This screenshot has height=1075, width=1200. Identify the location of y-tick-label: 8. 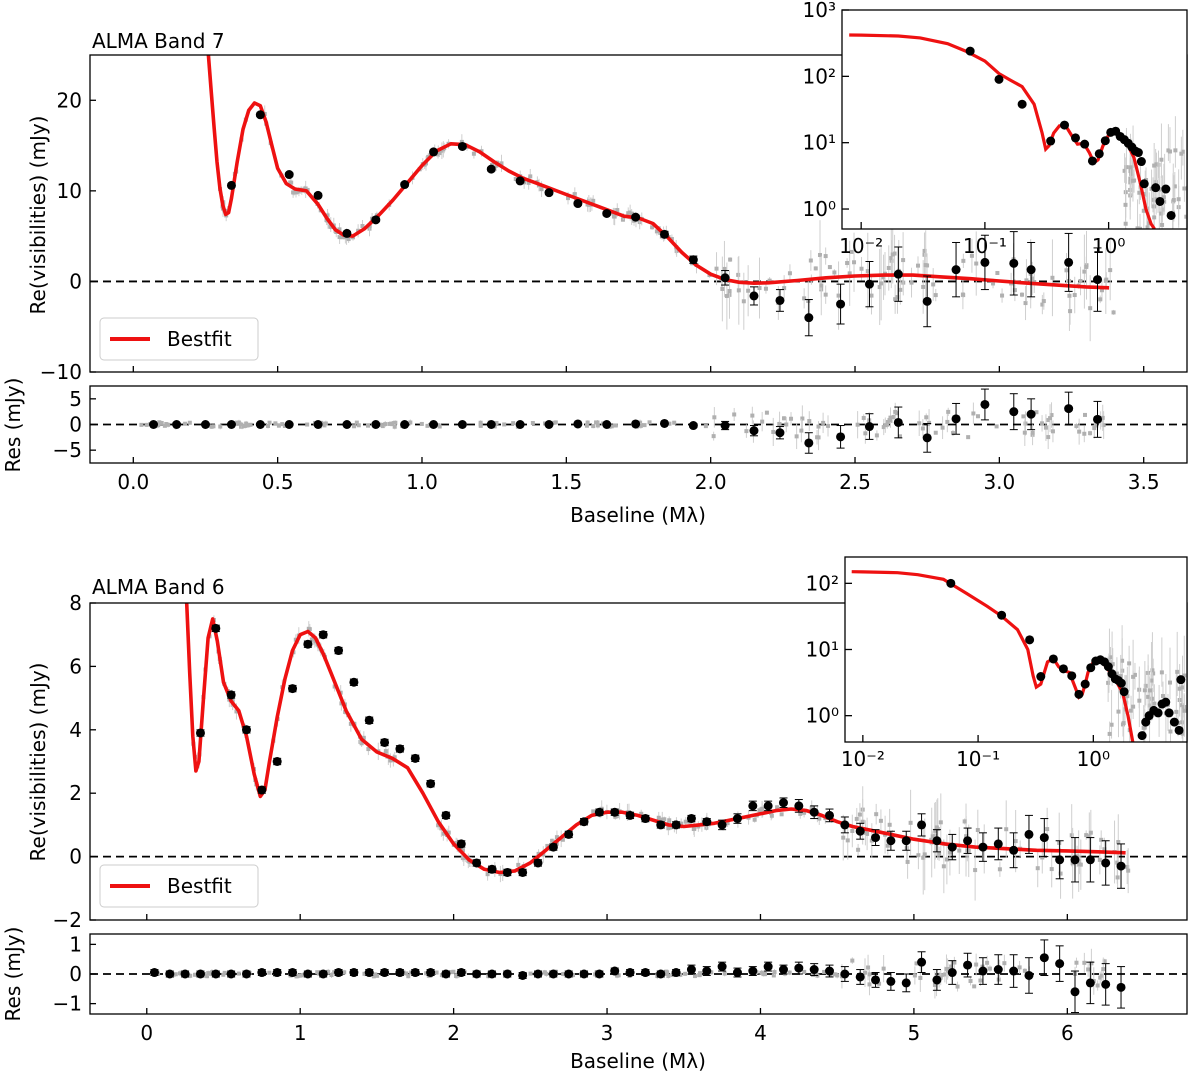
(75, 603).